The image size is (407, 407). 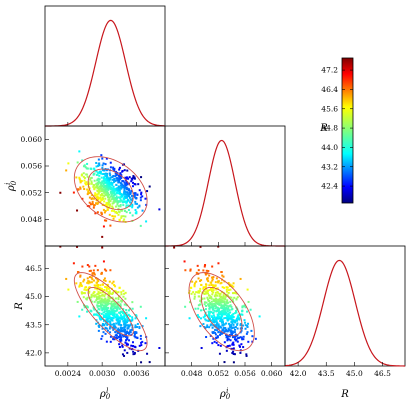 I want to click on x-tick-label: 0.0036, so click(x=136, y=373).